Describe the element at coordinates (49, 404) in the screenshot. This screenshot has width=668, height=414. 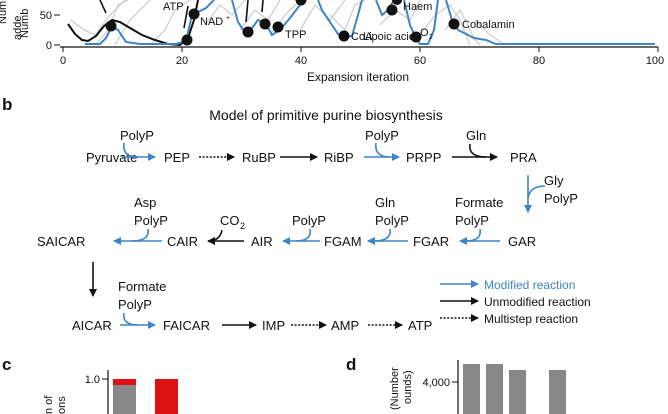
I see `panel-c-ylabel-1: n of` at that location.